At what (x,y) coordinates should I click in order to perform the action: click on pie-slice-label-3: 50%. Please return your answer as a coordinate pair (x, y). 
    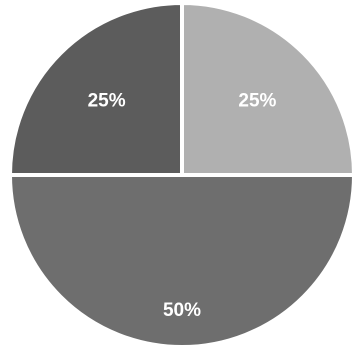
    Looking at the image, I should click on (182, 310).